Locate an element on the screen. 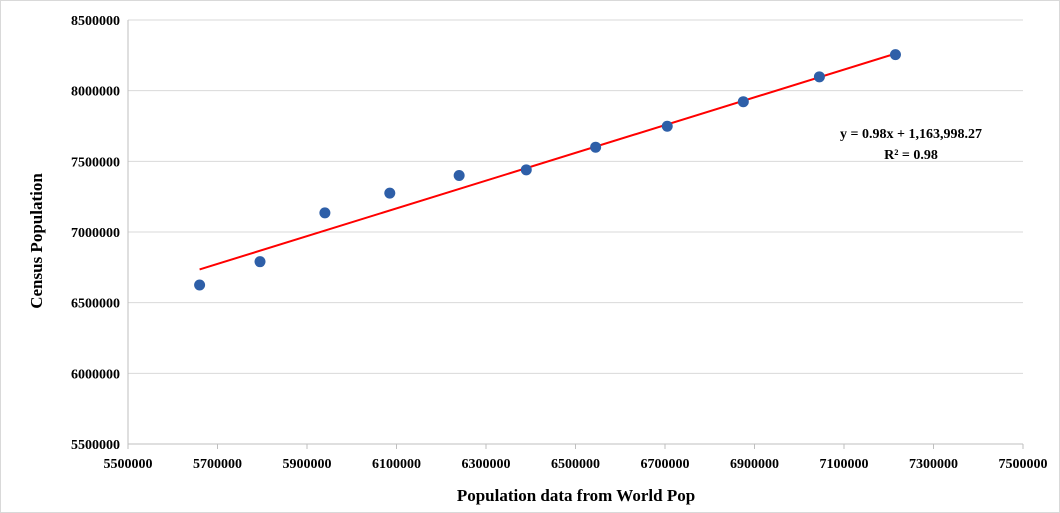  y-tick-label-8500000: 8500000 is located at coordinates (95, 21).